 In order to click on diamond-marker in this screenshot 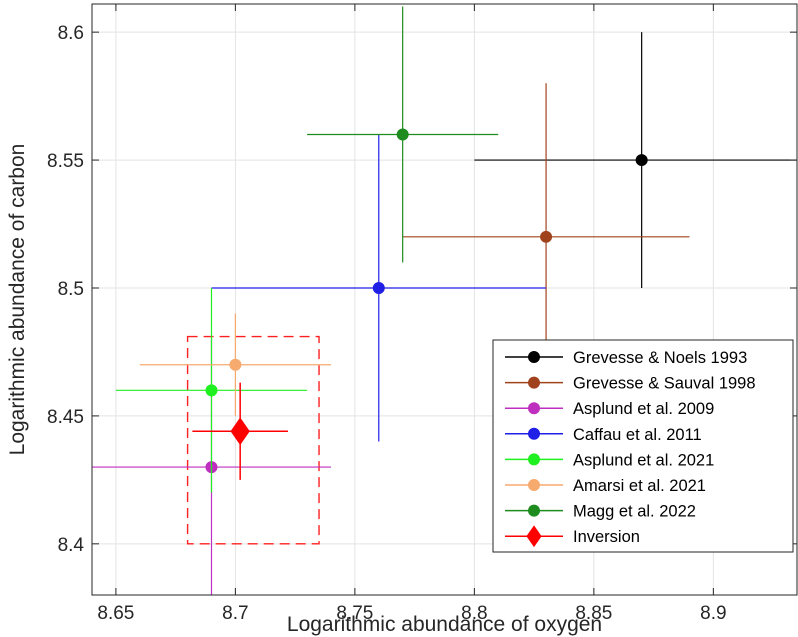, I will do `click(240, 431)`.